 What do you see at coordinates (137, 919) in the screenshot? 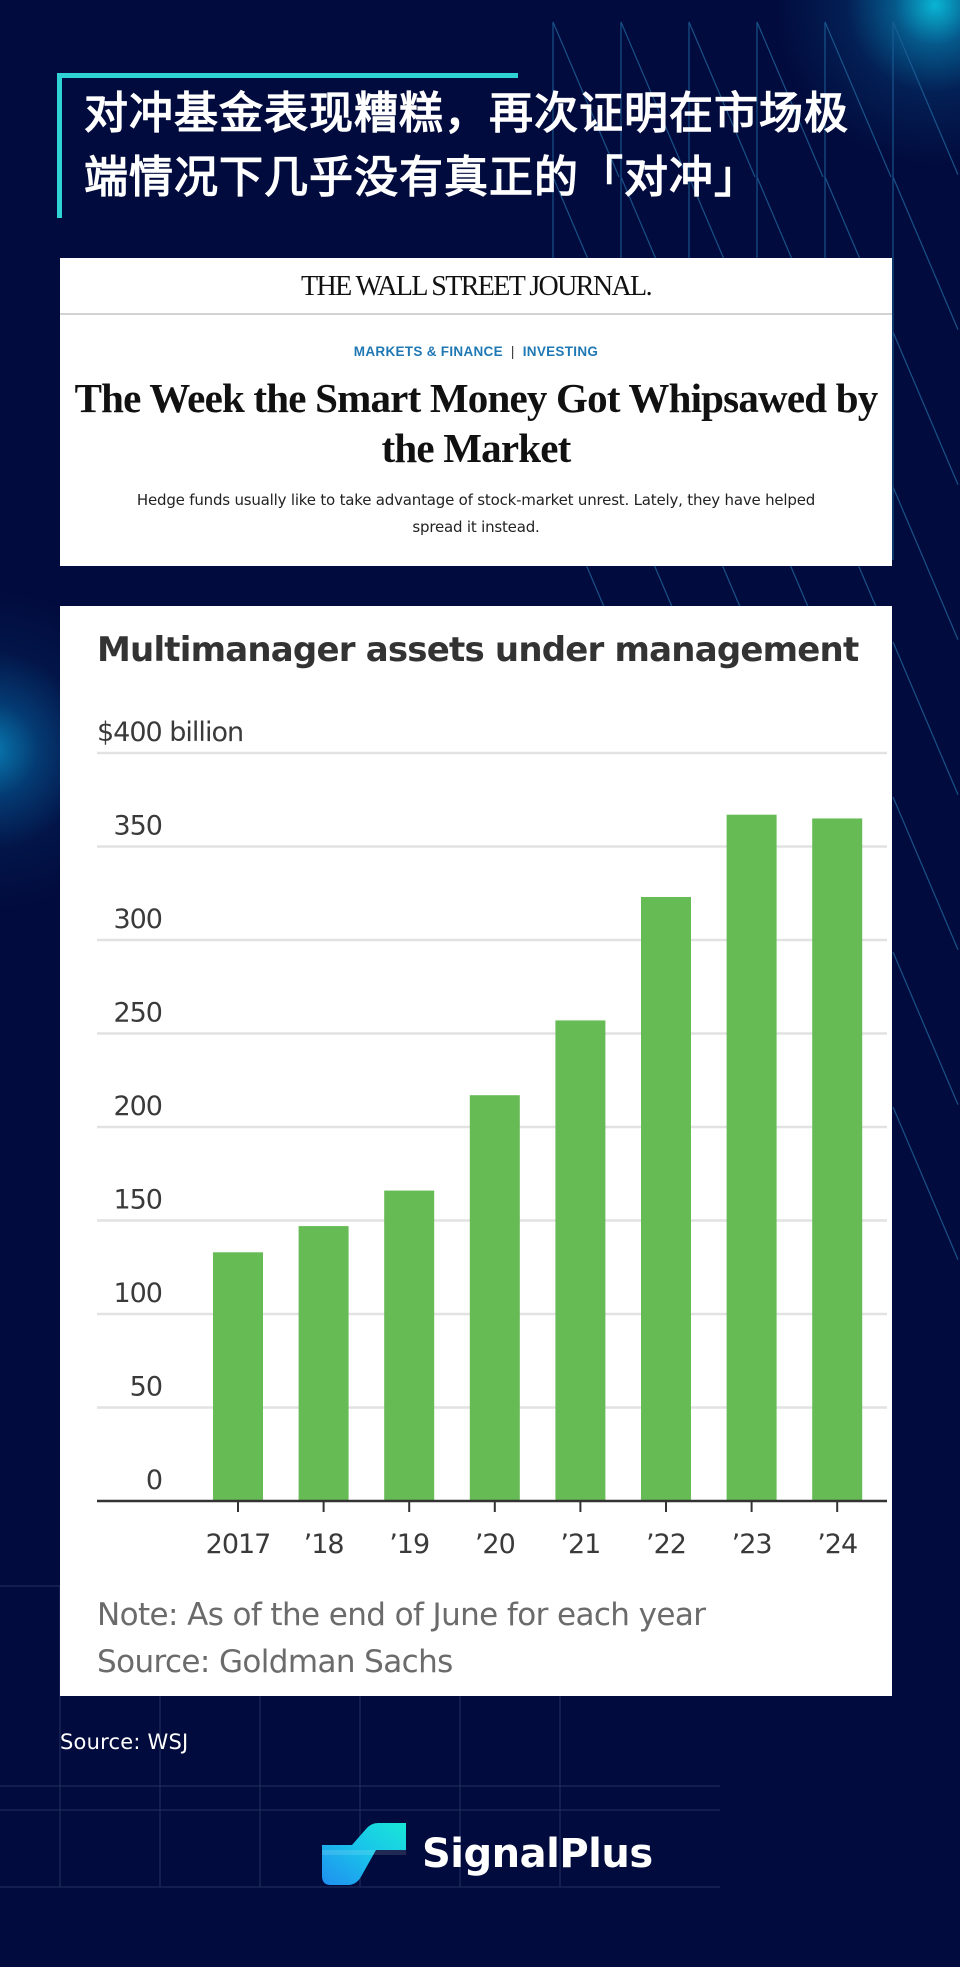
I see `y-tick-label: 300` at bounding box center [137, 919].